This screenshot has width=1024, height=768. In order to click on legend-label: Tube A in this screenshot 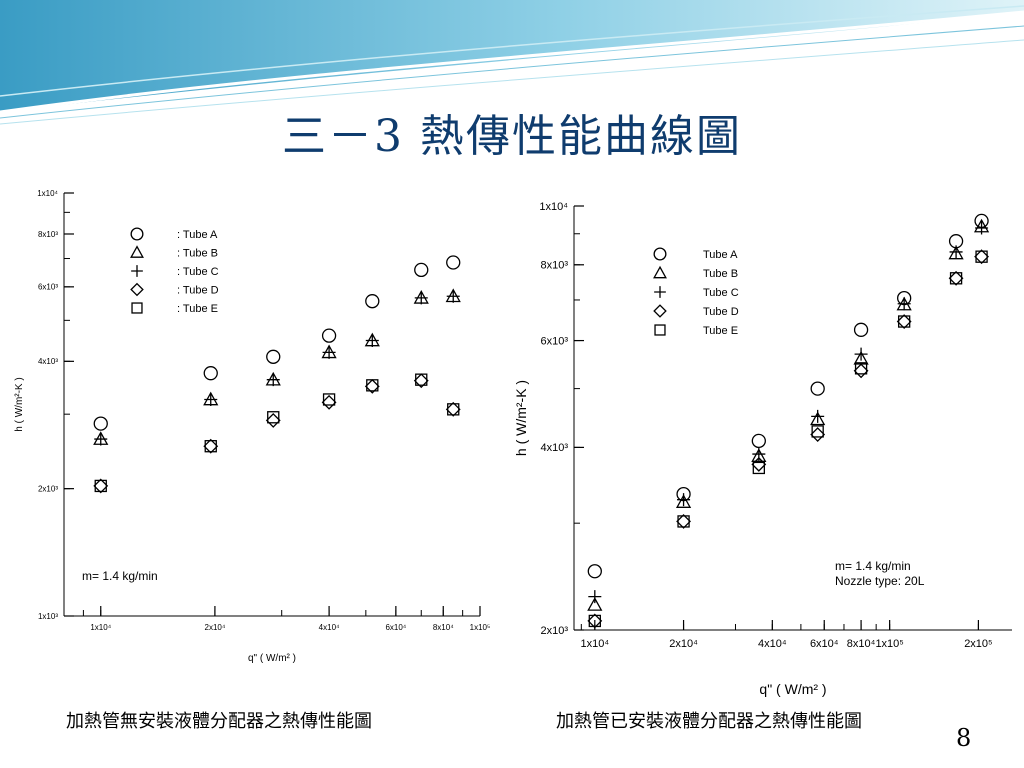, I will do `click(720, 255)`.